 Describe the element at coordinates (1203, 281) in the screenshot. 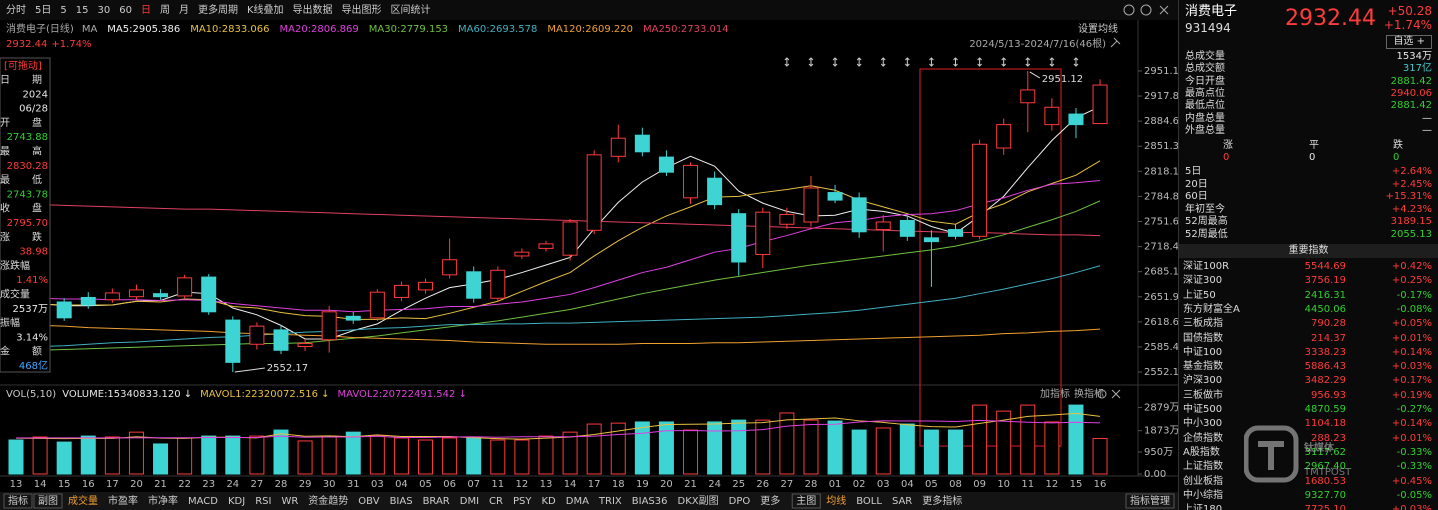

I see `index-name: 深证300` at that location.